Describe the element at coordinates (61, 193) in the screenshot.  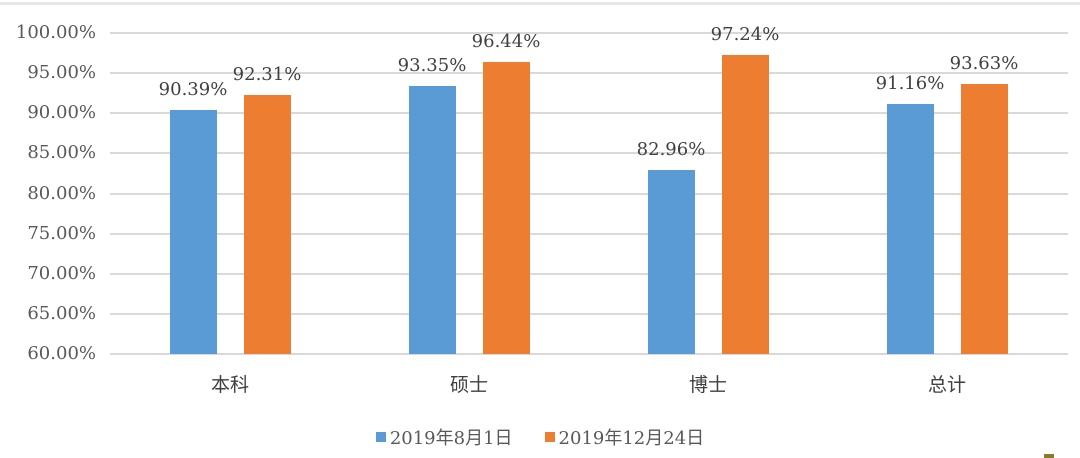
I see `y-axis-tick-label: 80.00%` at that location.